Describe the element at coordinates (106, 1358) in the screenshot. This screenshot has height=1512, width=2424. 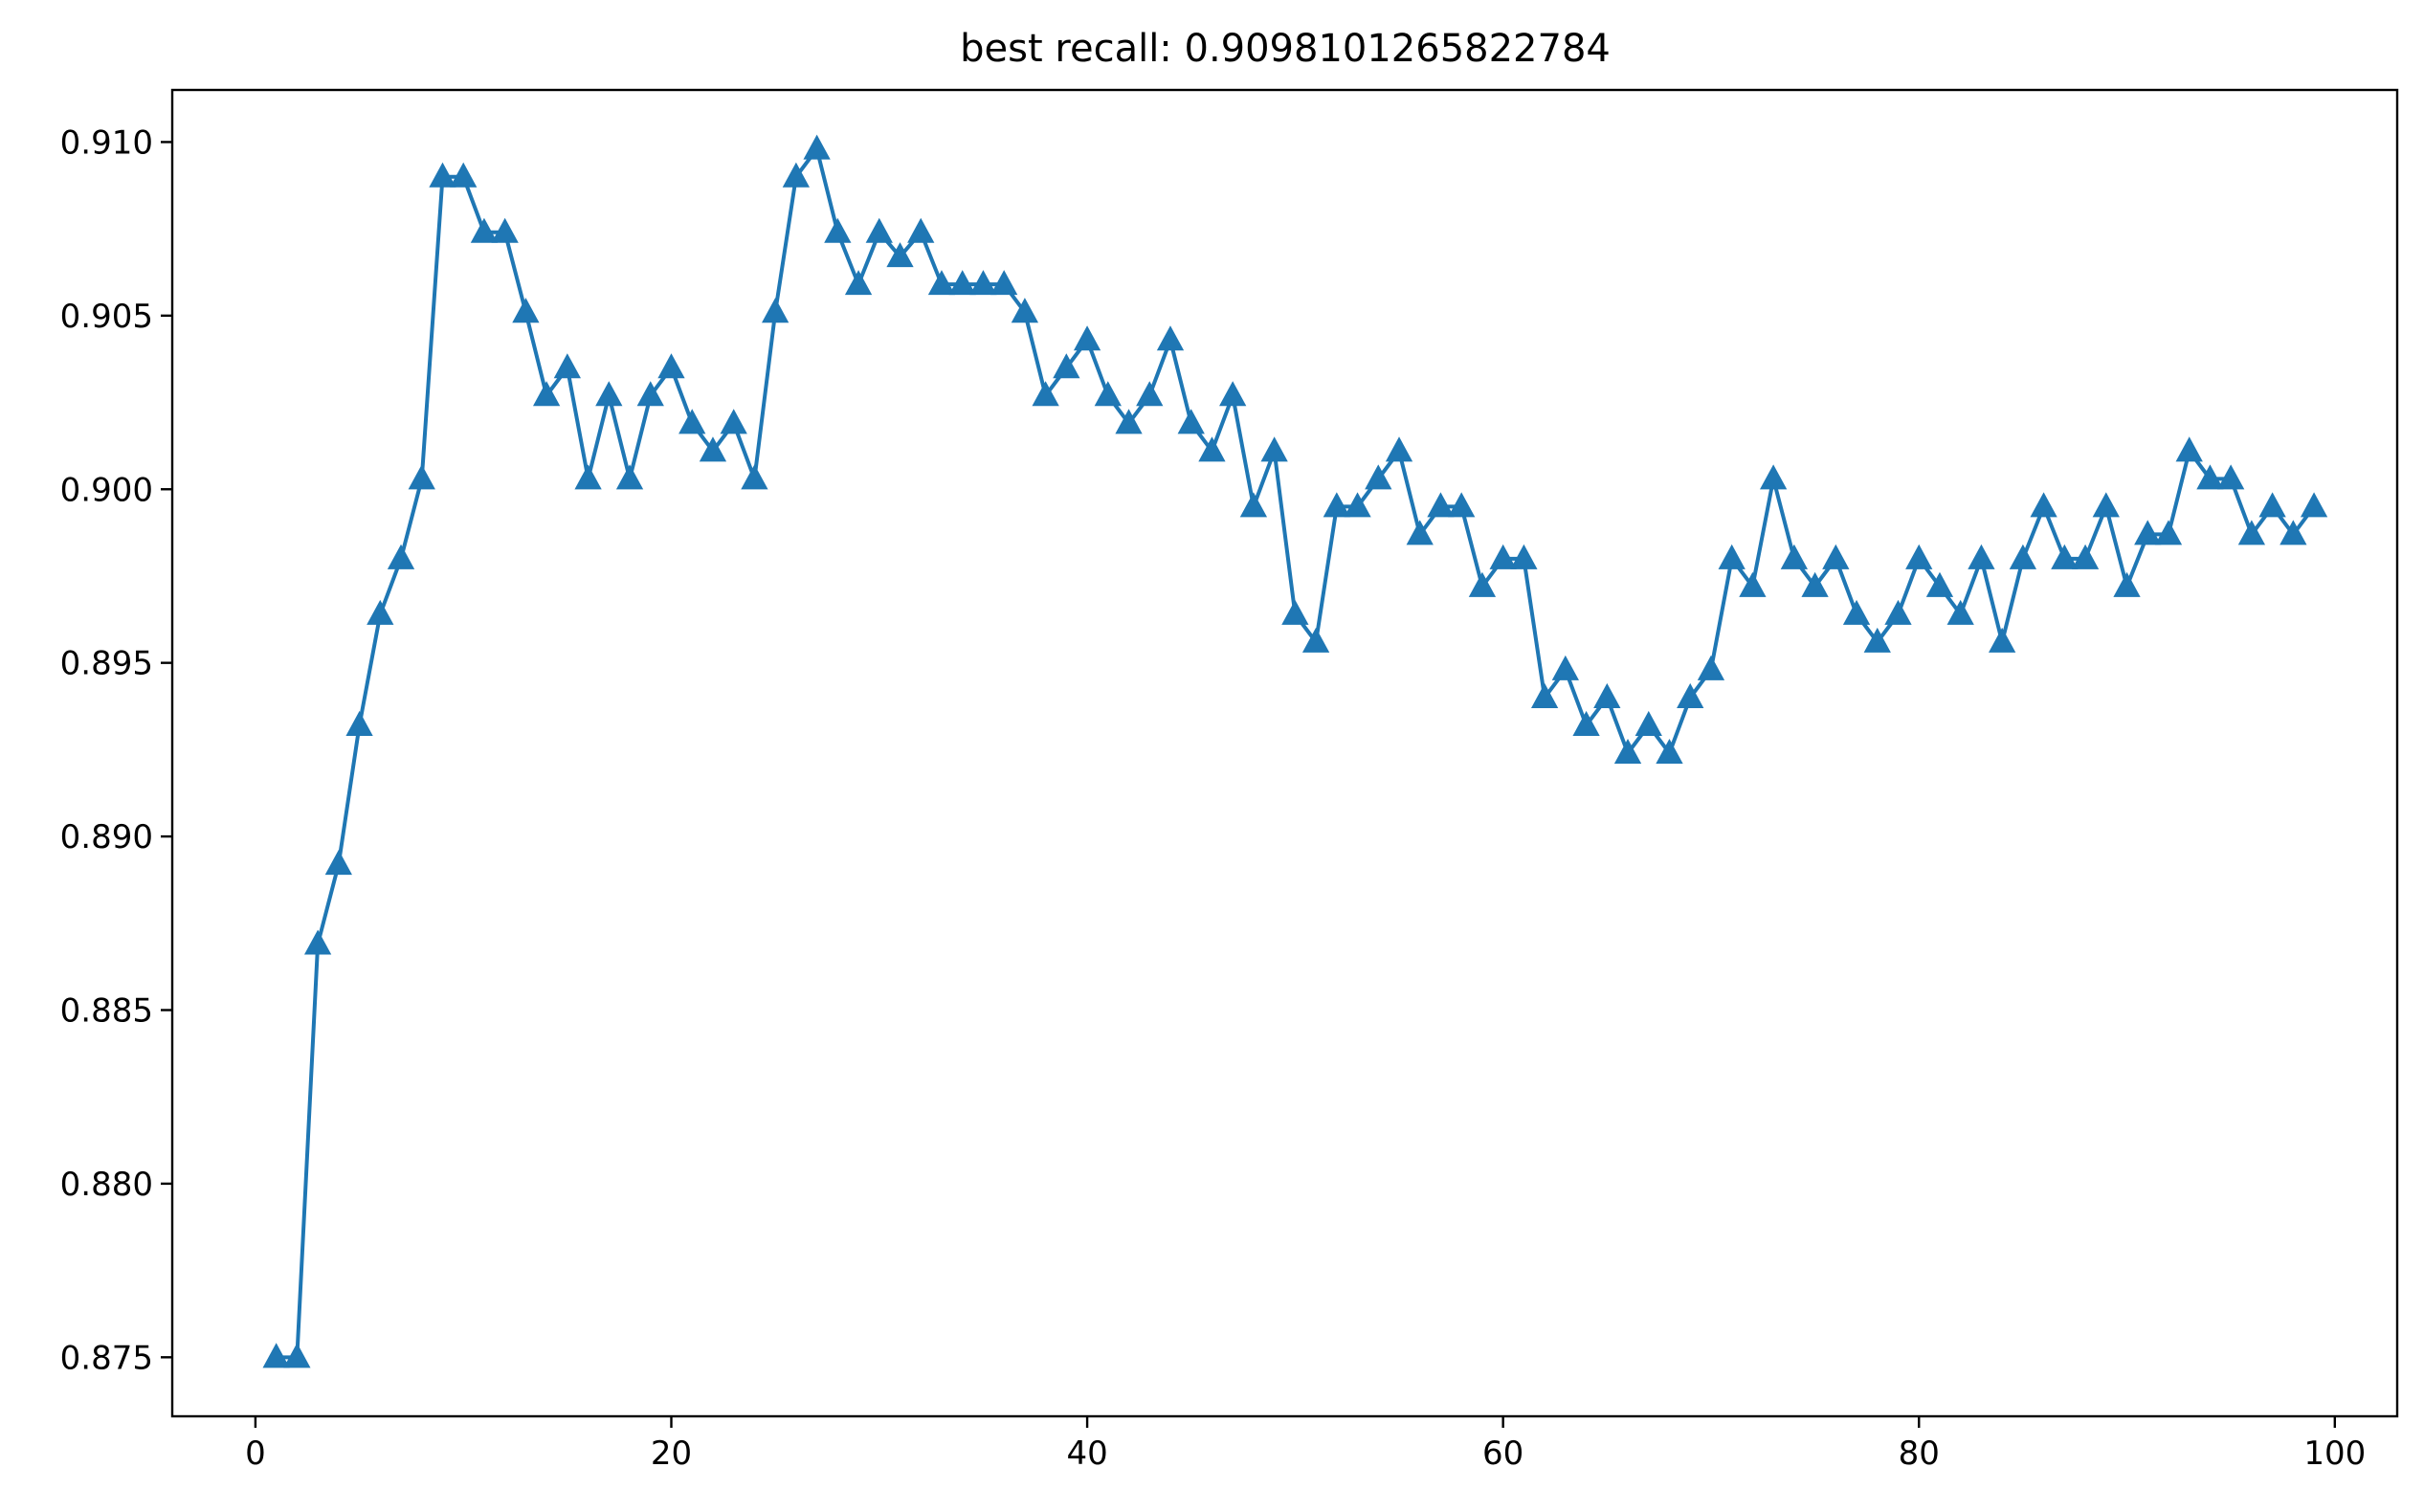
I see `y-tick-label: 0.875` at that location.